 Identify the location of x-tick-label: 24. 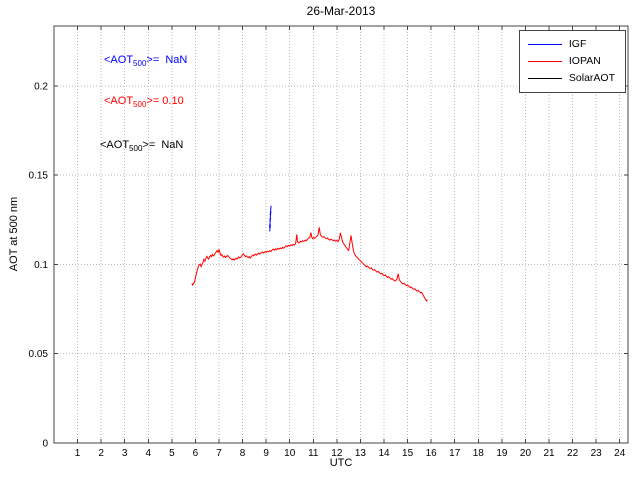
(620, 453).